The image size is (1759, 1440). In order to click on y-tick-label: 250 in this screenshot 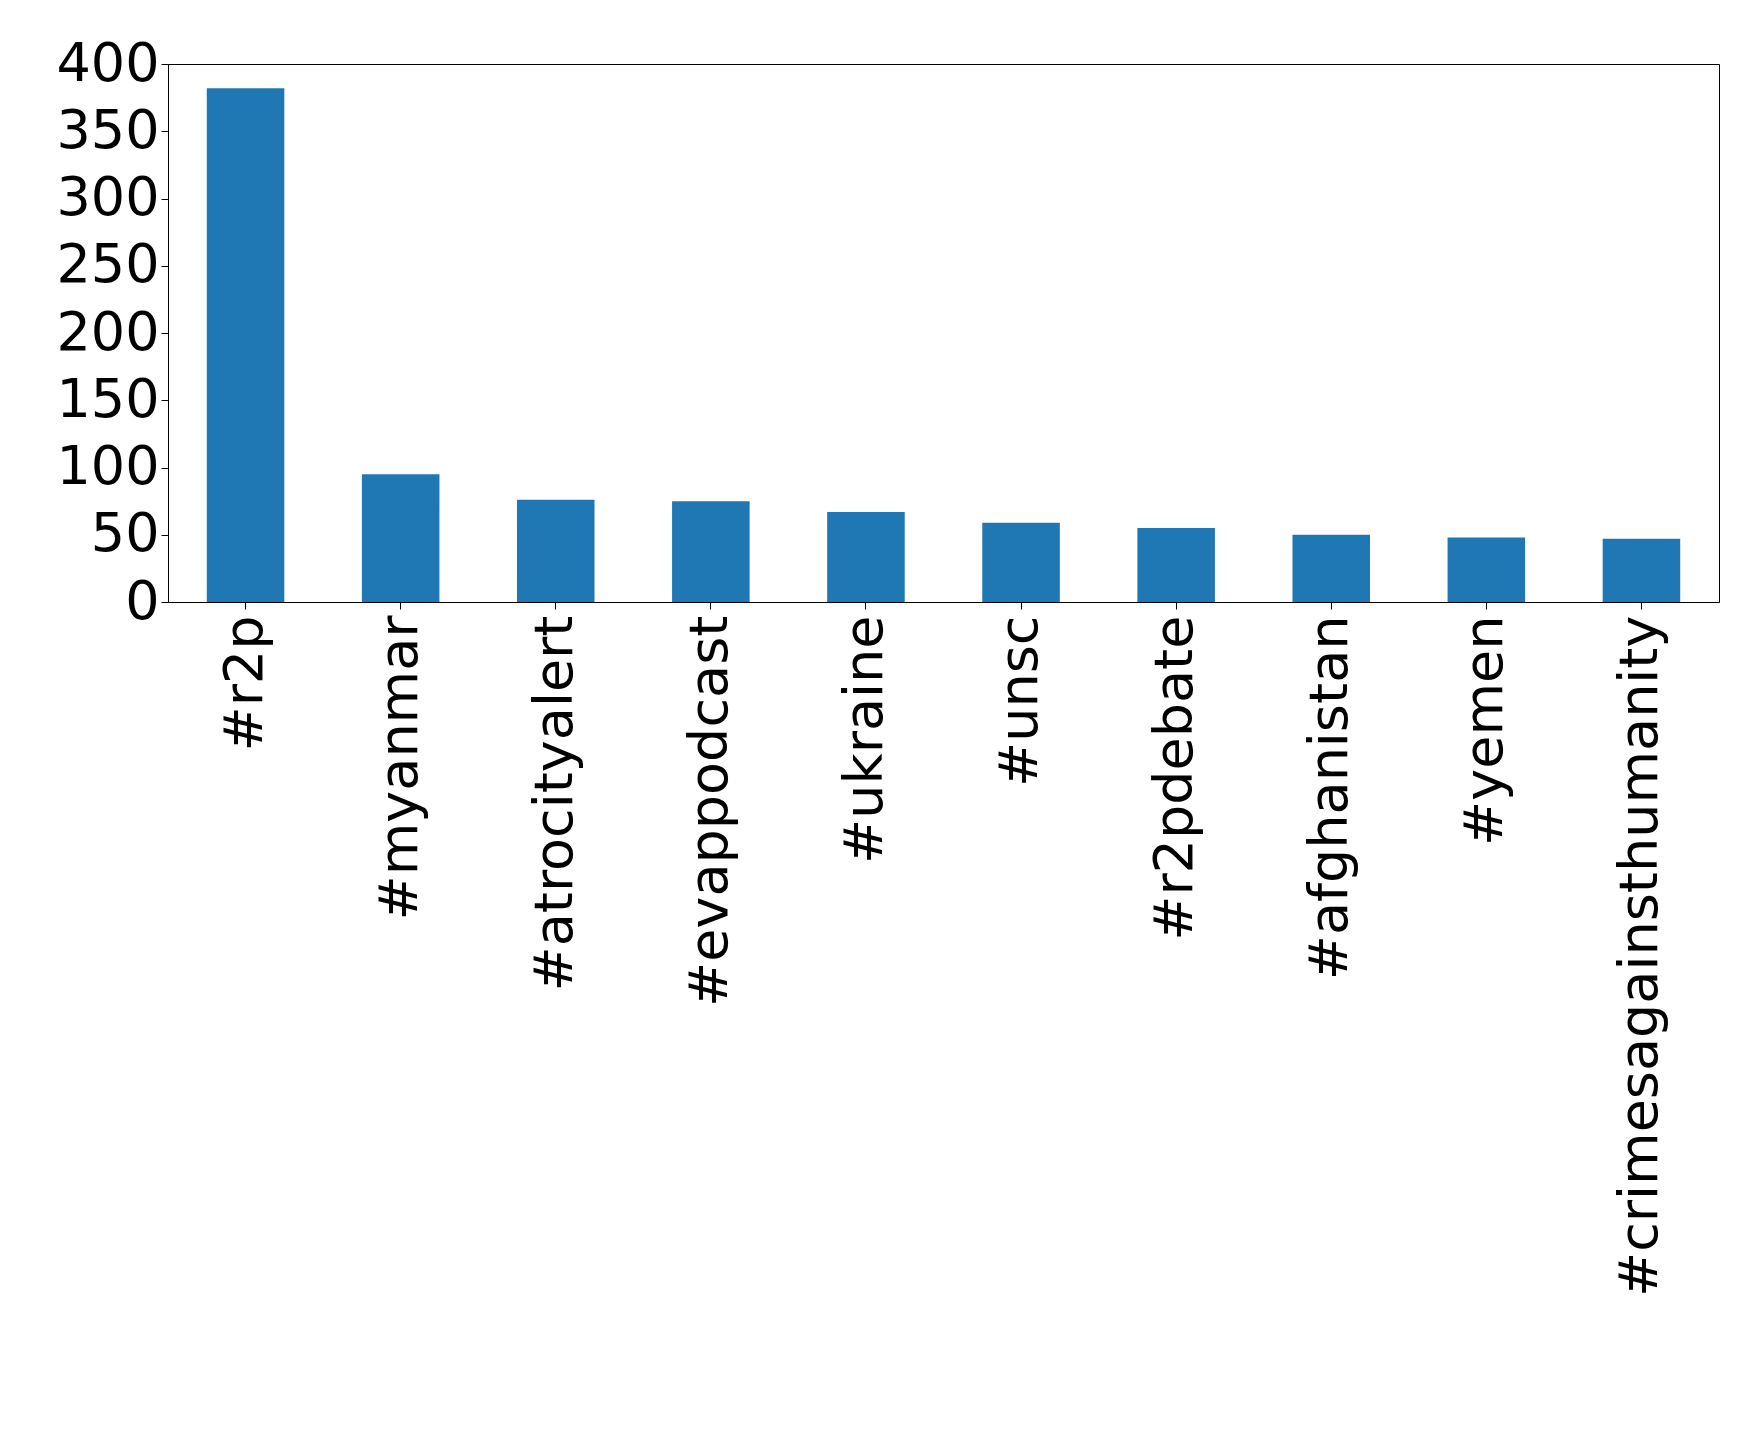, I will do `click(108, 264)`.